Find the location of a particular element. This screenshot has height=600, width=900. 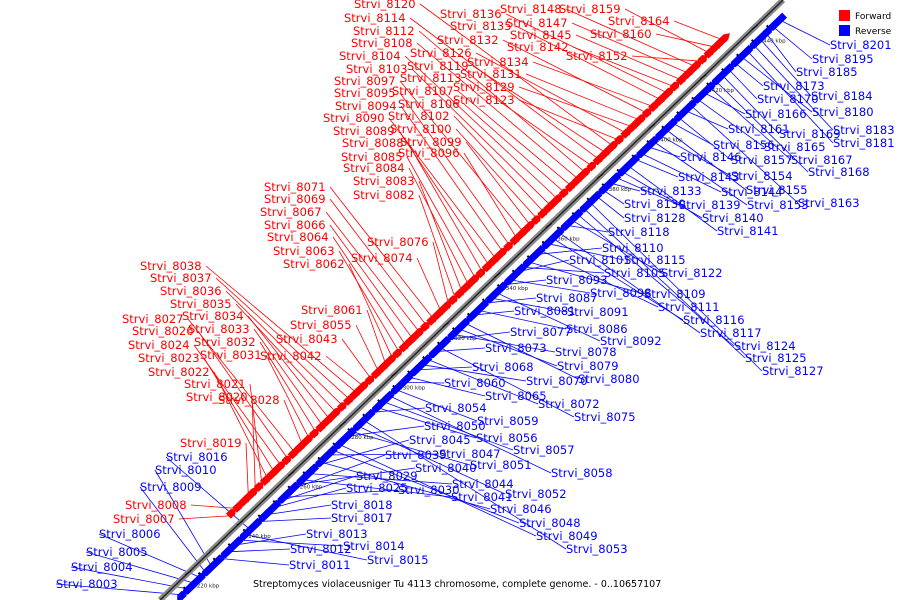

forward-gene-label: Strvi_8021 is located at coordinates (215, 384).